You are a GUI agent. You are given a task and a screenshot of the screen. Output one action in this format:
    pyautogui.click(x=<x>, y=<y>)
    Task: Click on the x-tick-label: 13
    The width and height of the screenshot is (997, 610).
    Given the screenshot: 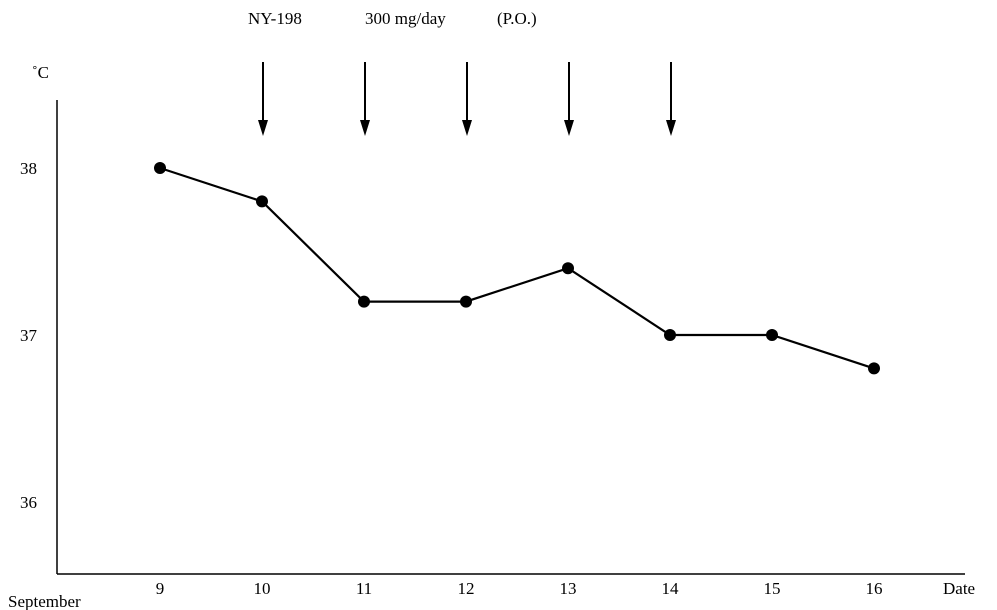 What is the action you would take?
    pyautogui.click(x=568, y=588)
    